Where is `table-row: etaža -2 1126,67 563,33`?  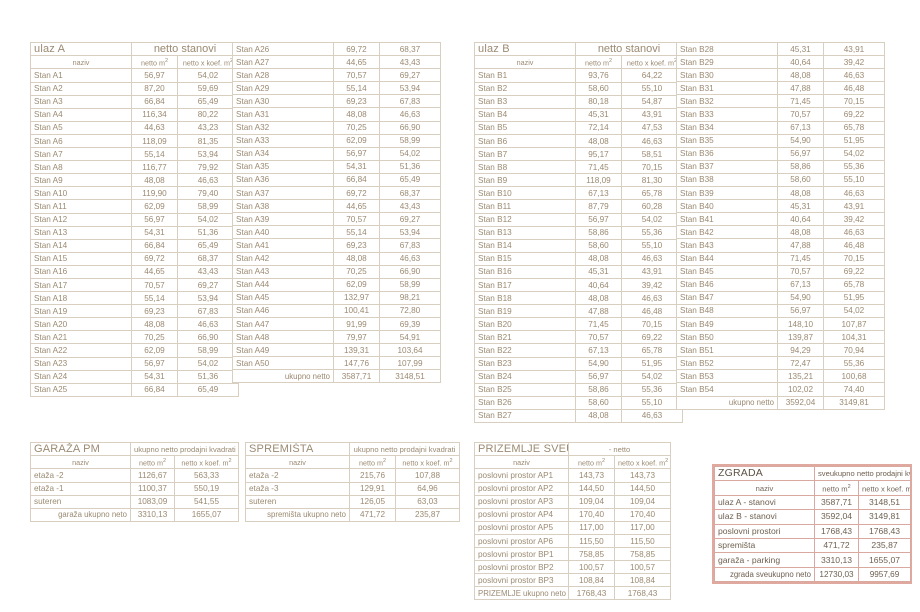
table-row: etaža -2 1126,67 563,33 is located at coordinates (134, 475).